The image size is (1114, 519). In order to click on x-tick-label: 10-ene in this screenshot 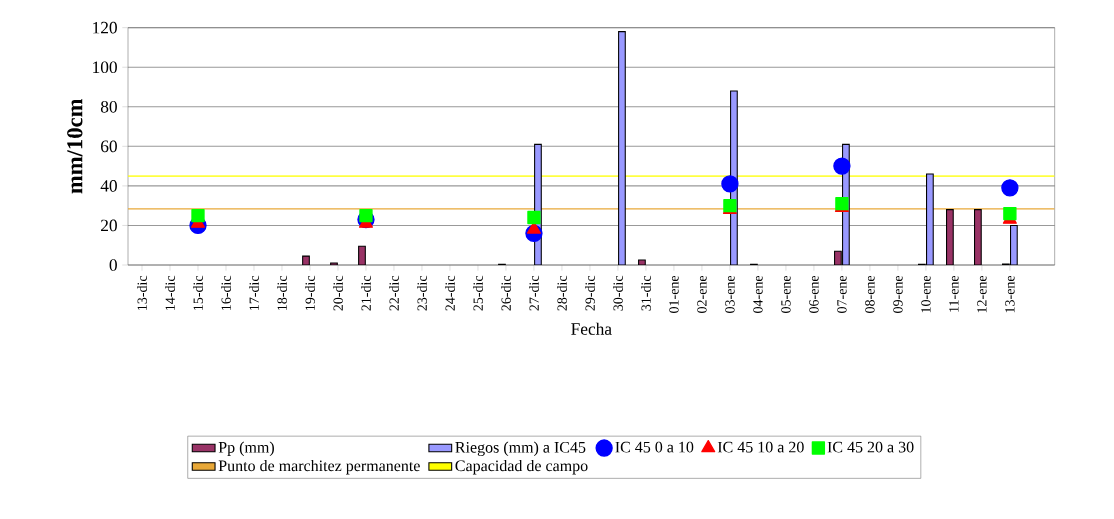, I will do `click(926, 294)`.